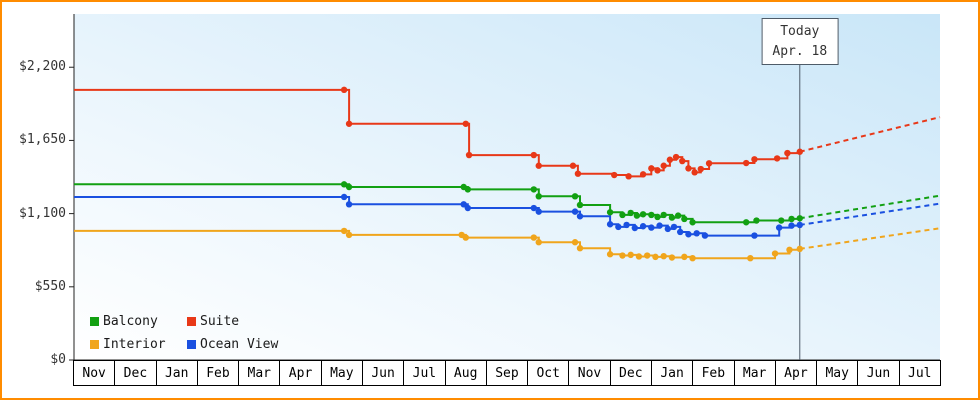 The image size is (980, 400). Describe the element at coordinates (42, 140) in the screenshot. I see `y-tick-label: $1,650` at that location.